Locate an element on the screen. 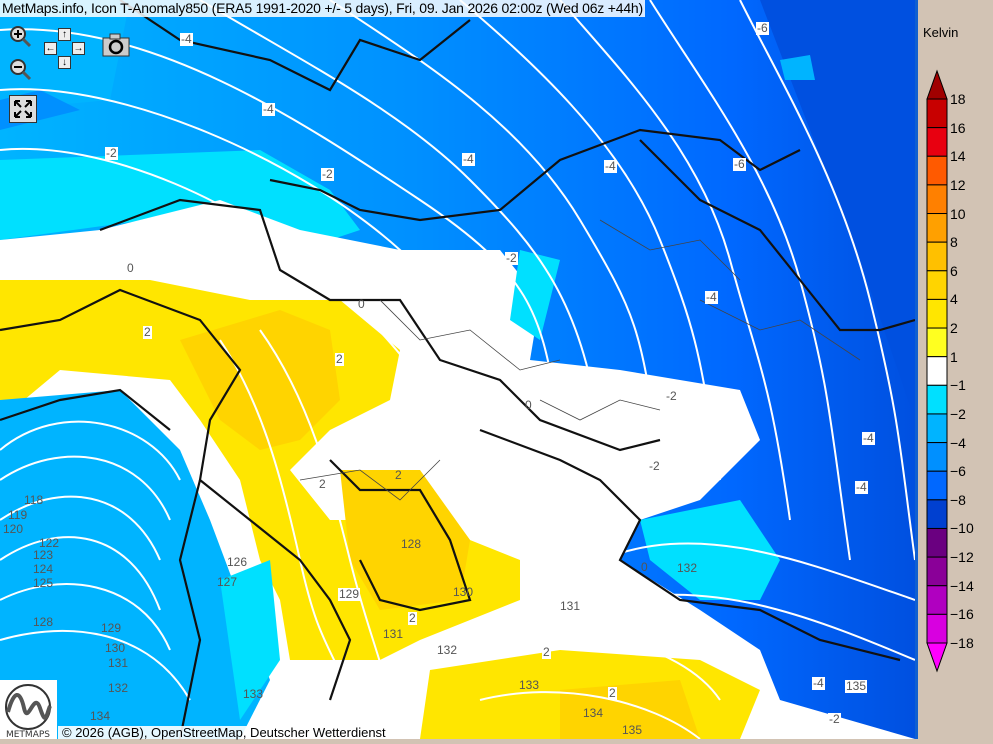 This screenshot has width=993, height=744. colorbar is located at coordinates (937, 371).